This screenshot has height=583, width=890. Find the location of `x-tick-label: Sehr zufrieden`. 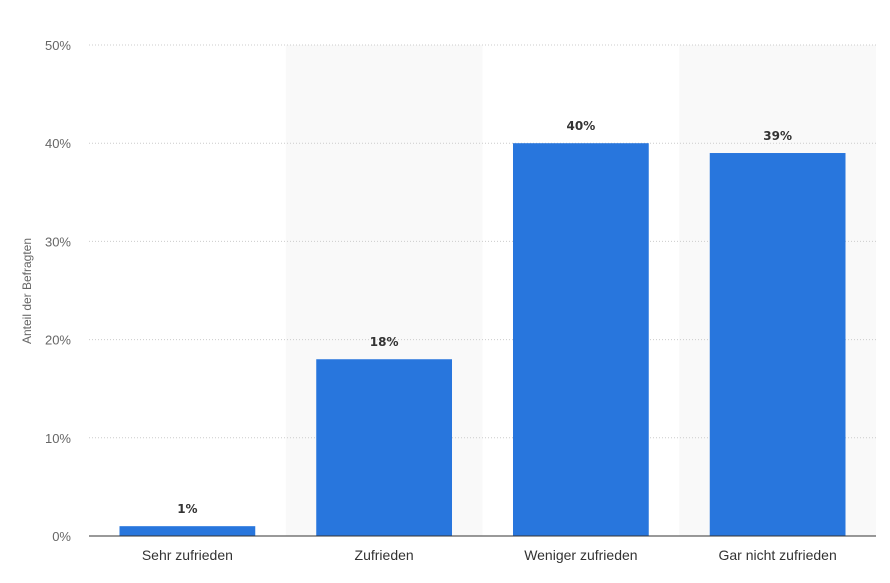

x-tick-label: Sehr zufrieden is located at coordinates (187, 555).